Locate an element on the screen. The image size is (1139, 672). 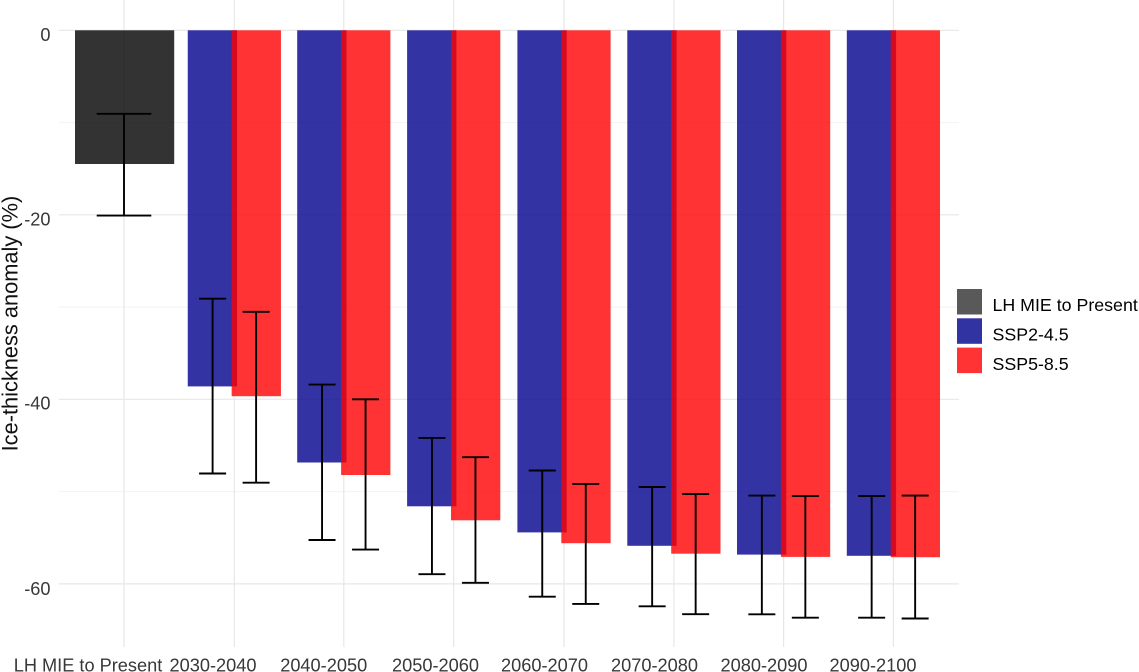
svg-text: SSP2-4.5 is located at coordinates (1031, 334).